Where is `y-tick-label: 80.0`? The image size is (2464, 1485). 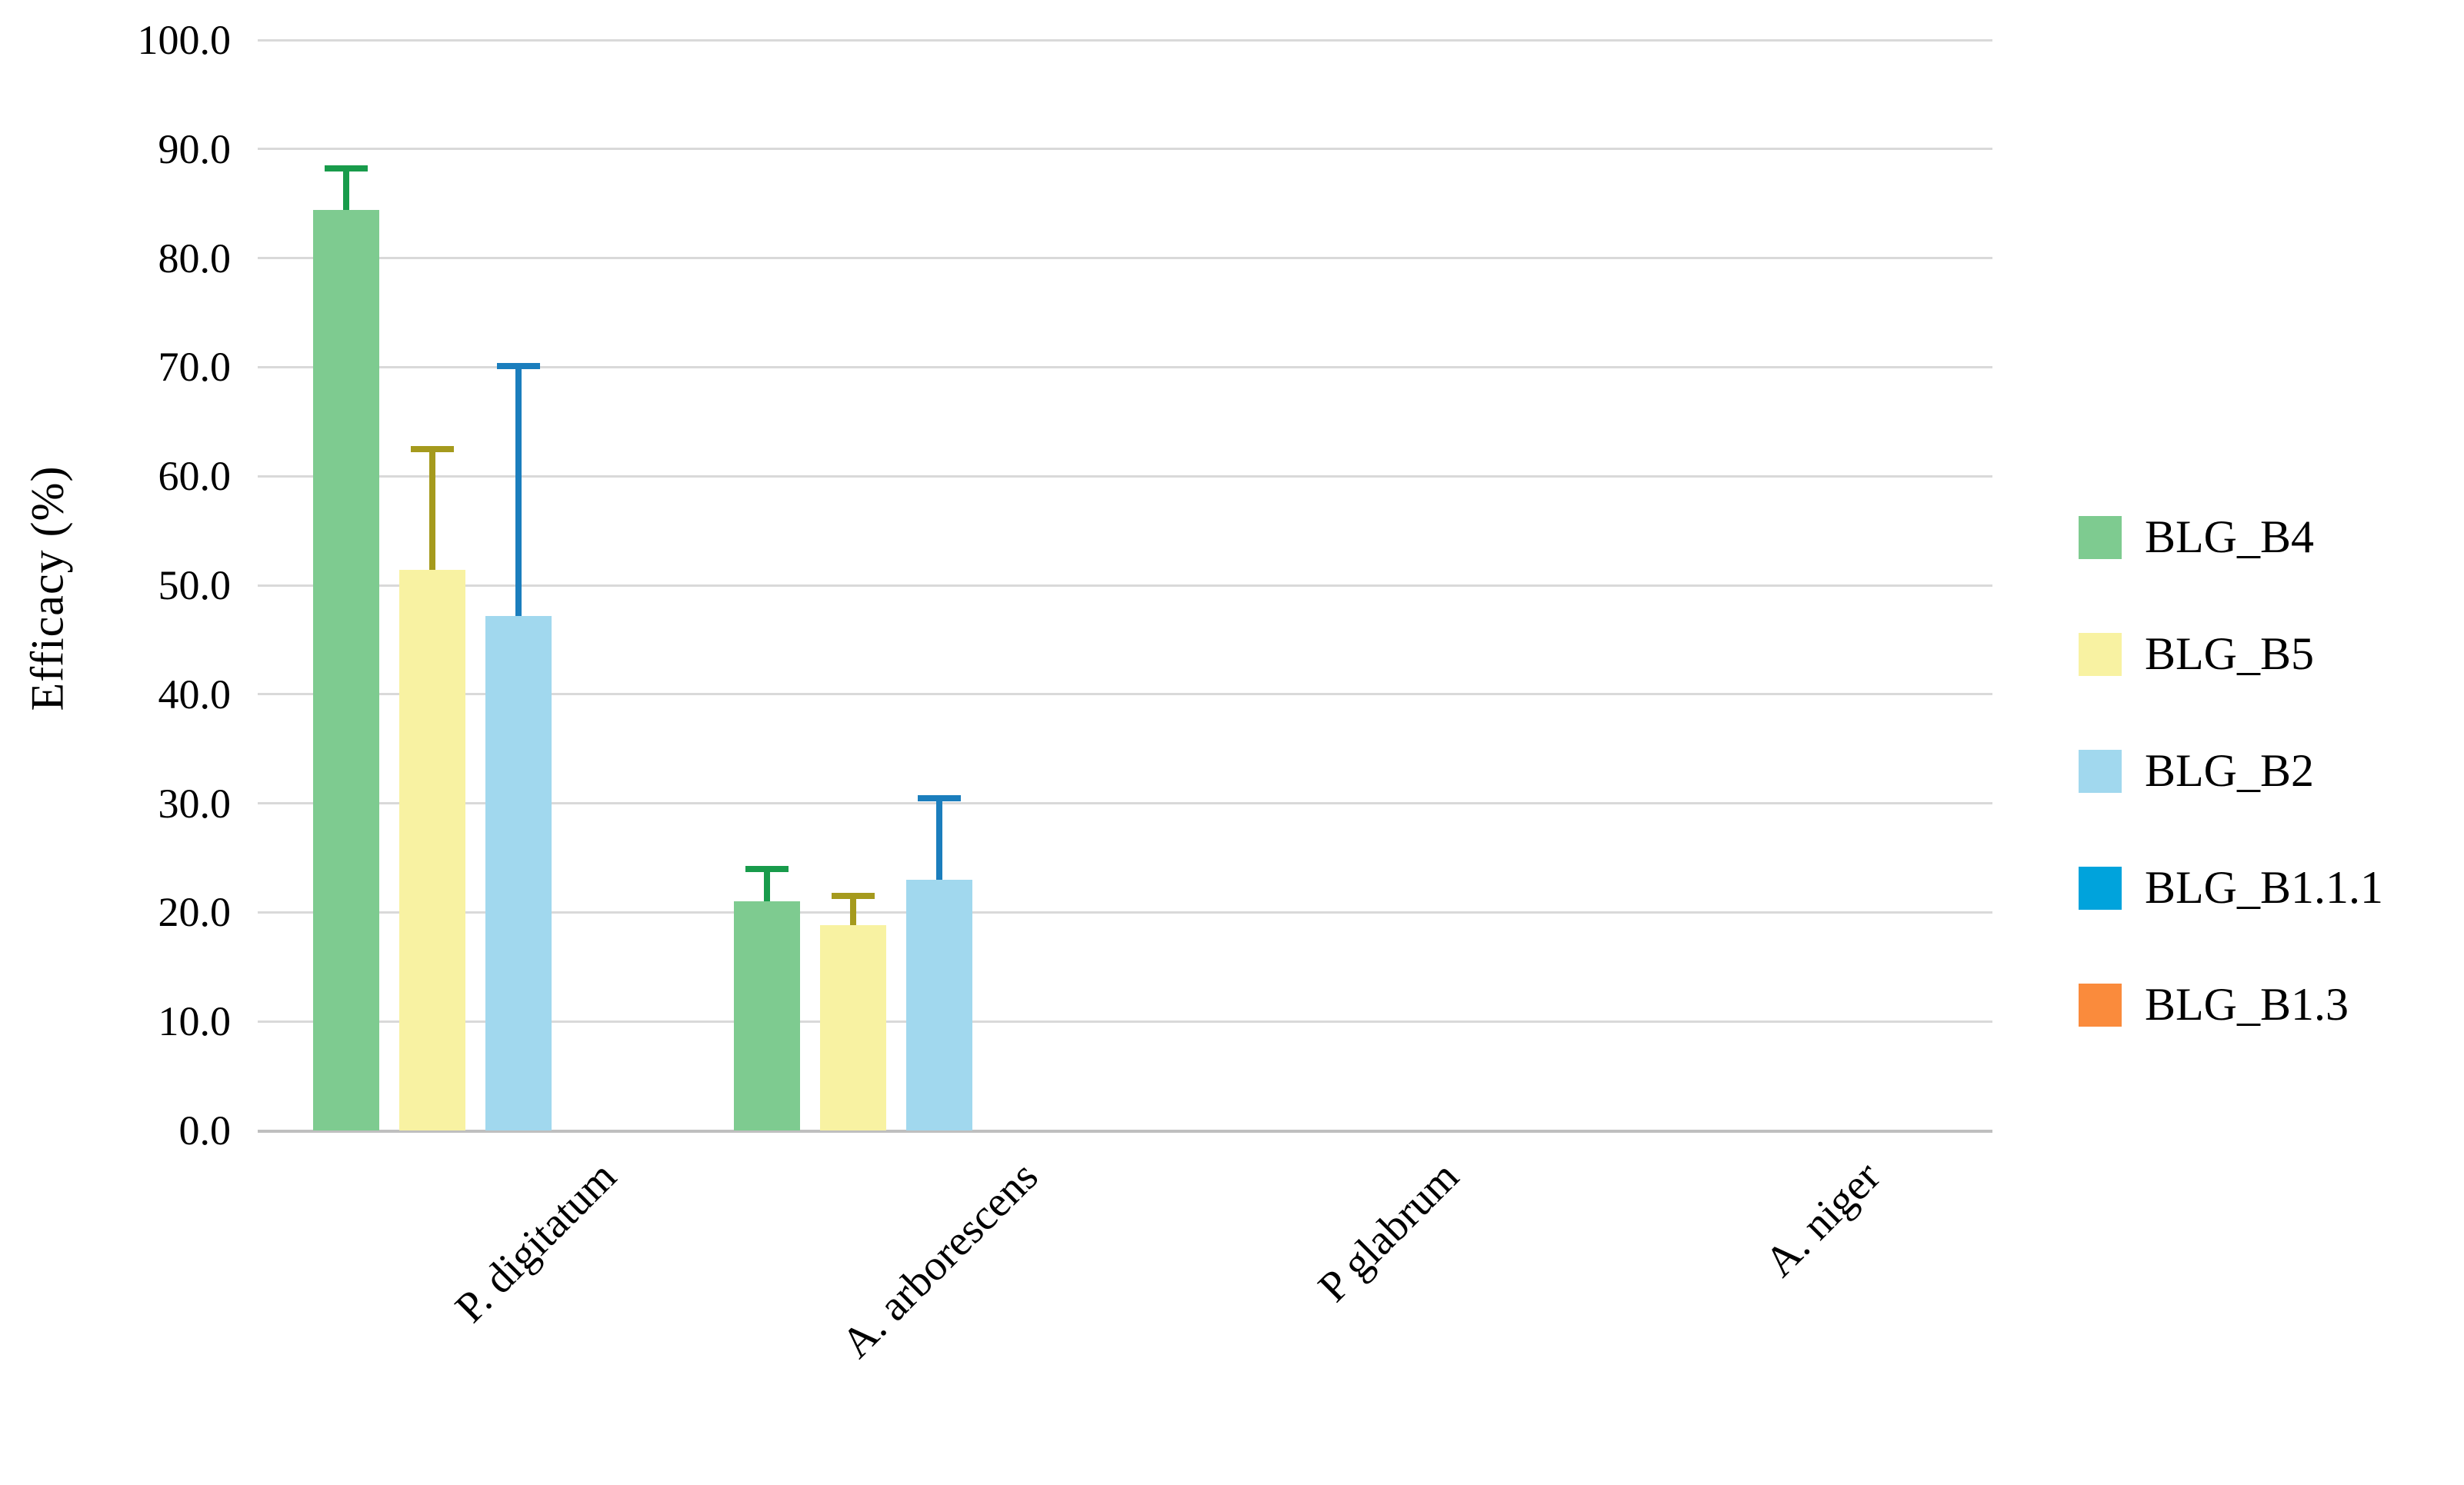
y-tick-label: 80.0 is located at coordinates (195, 258).